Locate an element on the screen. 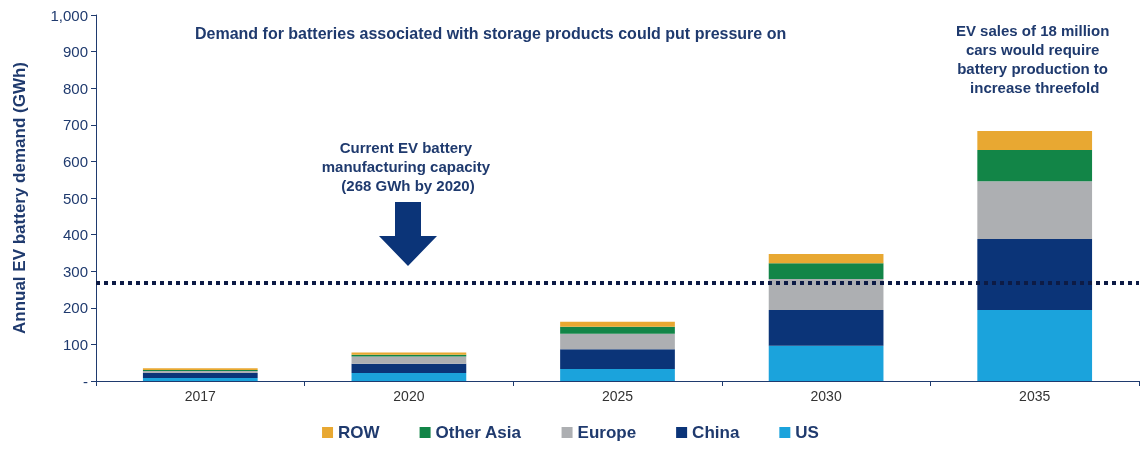  y-tick-label: 600 is located at coordinates (75, 161).